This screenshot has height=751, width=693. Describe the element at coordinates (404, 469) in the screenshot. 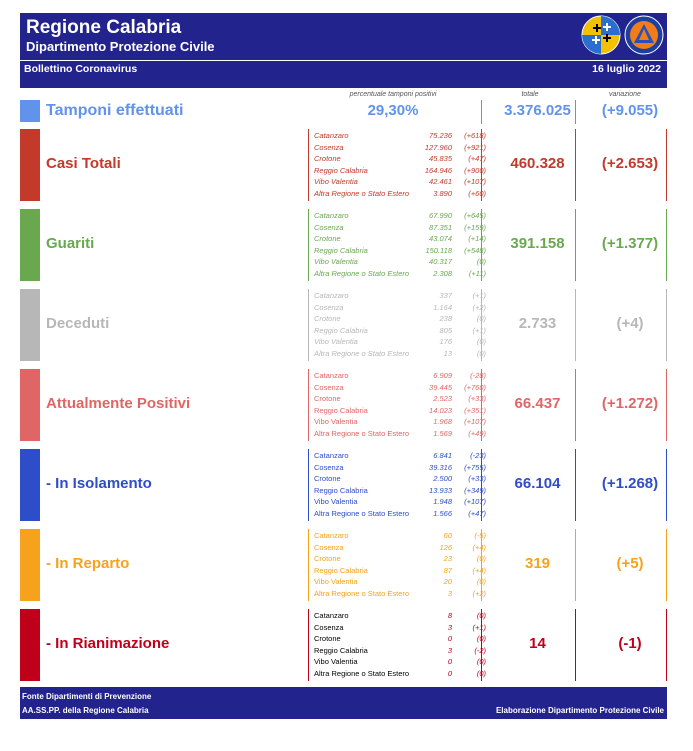

I see `province-row: Cosenza 39.316 (+755)` at that location.